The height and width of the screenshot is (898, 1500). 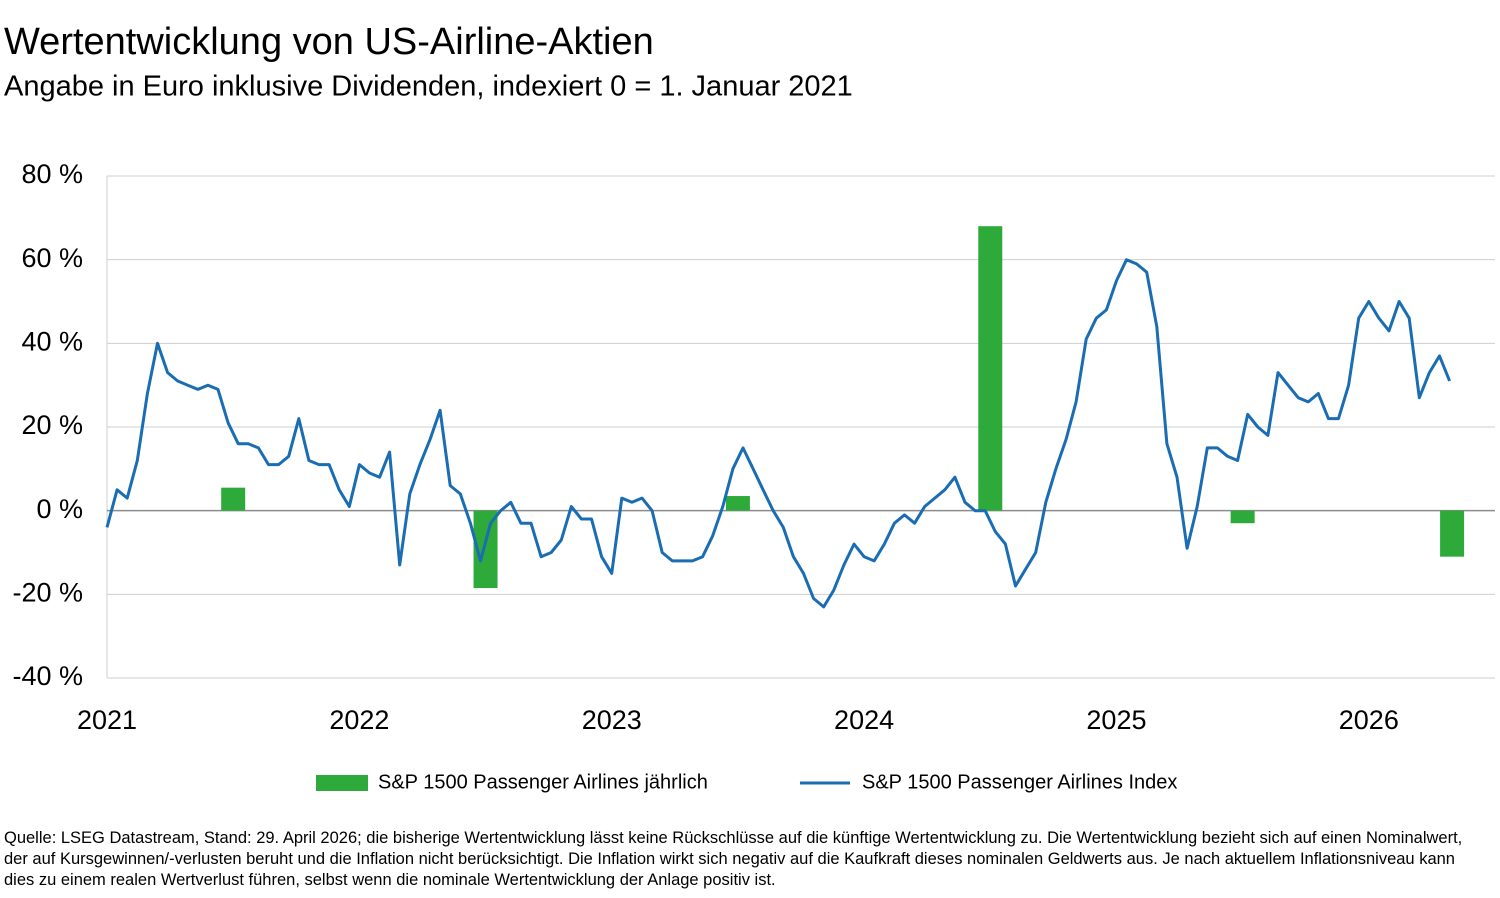 What do you see at coordinates (52, 425) in the screenshot?
I see `y-tick-label: 20 %` at bounding box center [52, 425].